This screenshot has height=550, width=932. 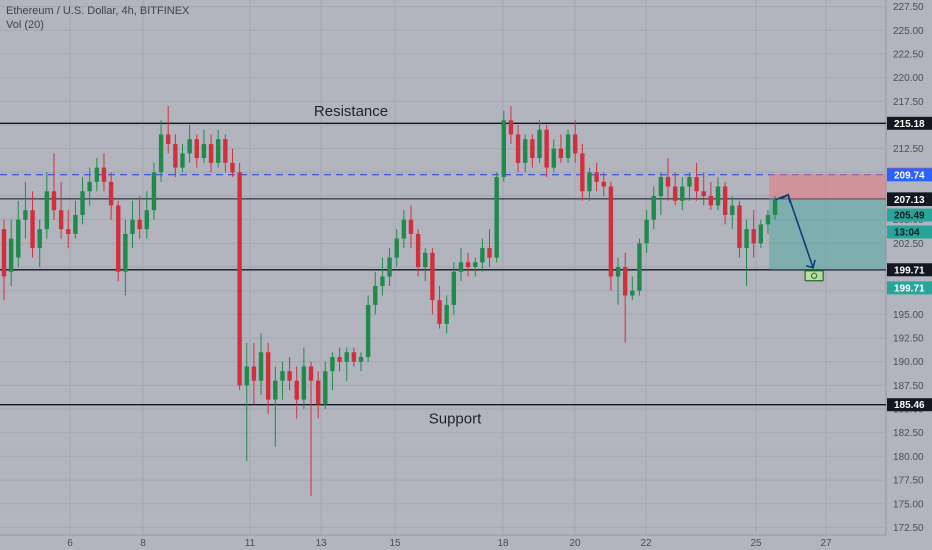 What do you see at coordinates (907, 232) in the screenshot?
I see `price-tag-label: 13:04` at bounding box center [907, 232].